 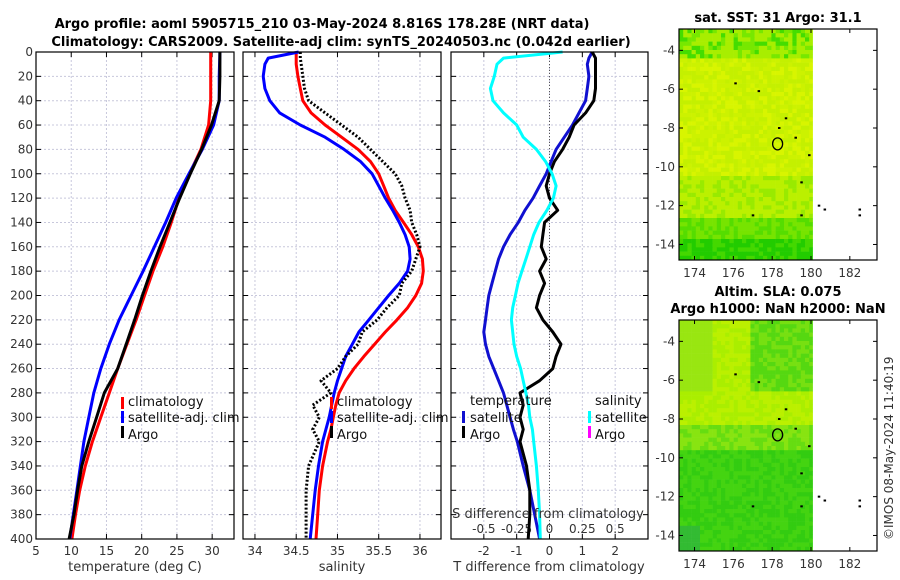 I want to click on x-tick-label: 176, so click(x=733, y=273).